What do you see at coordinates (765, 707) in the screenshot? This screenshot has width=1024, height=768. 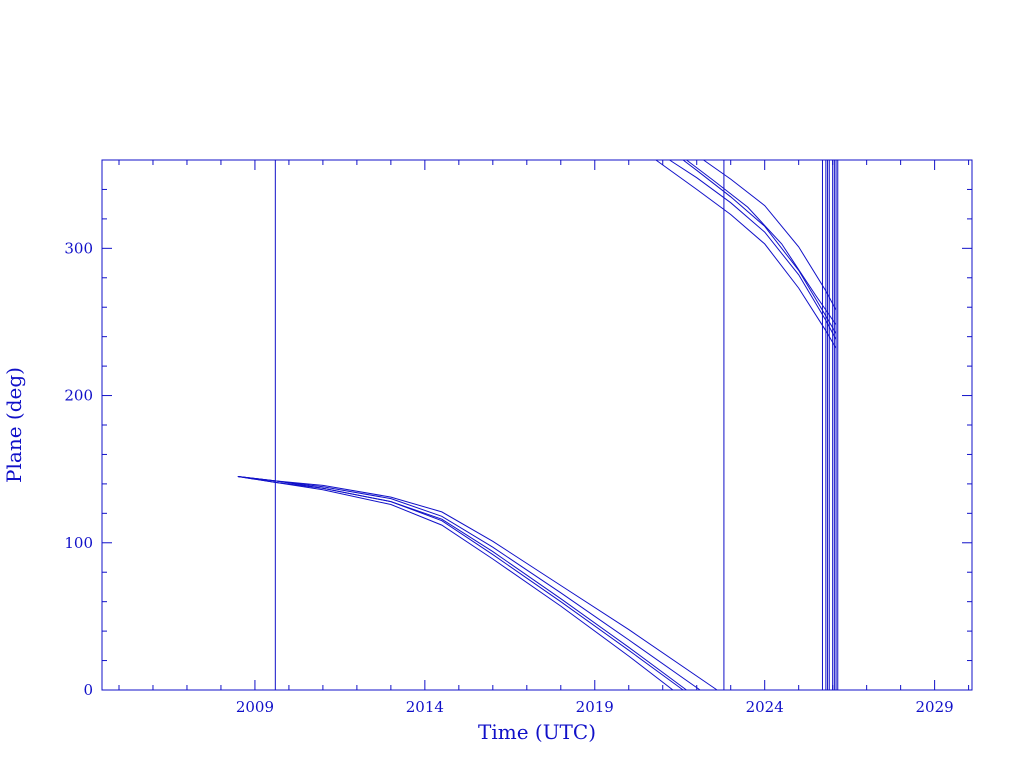 I see `x-tick-label: 2024` at bounding box center [765, 707].